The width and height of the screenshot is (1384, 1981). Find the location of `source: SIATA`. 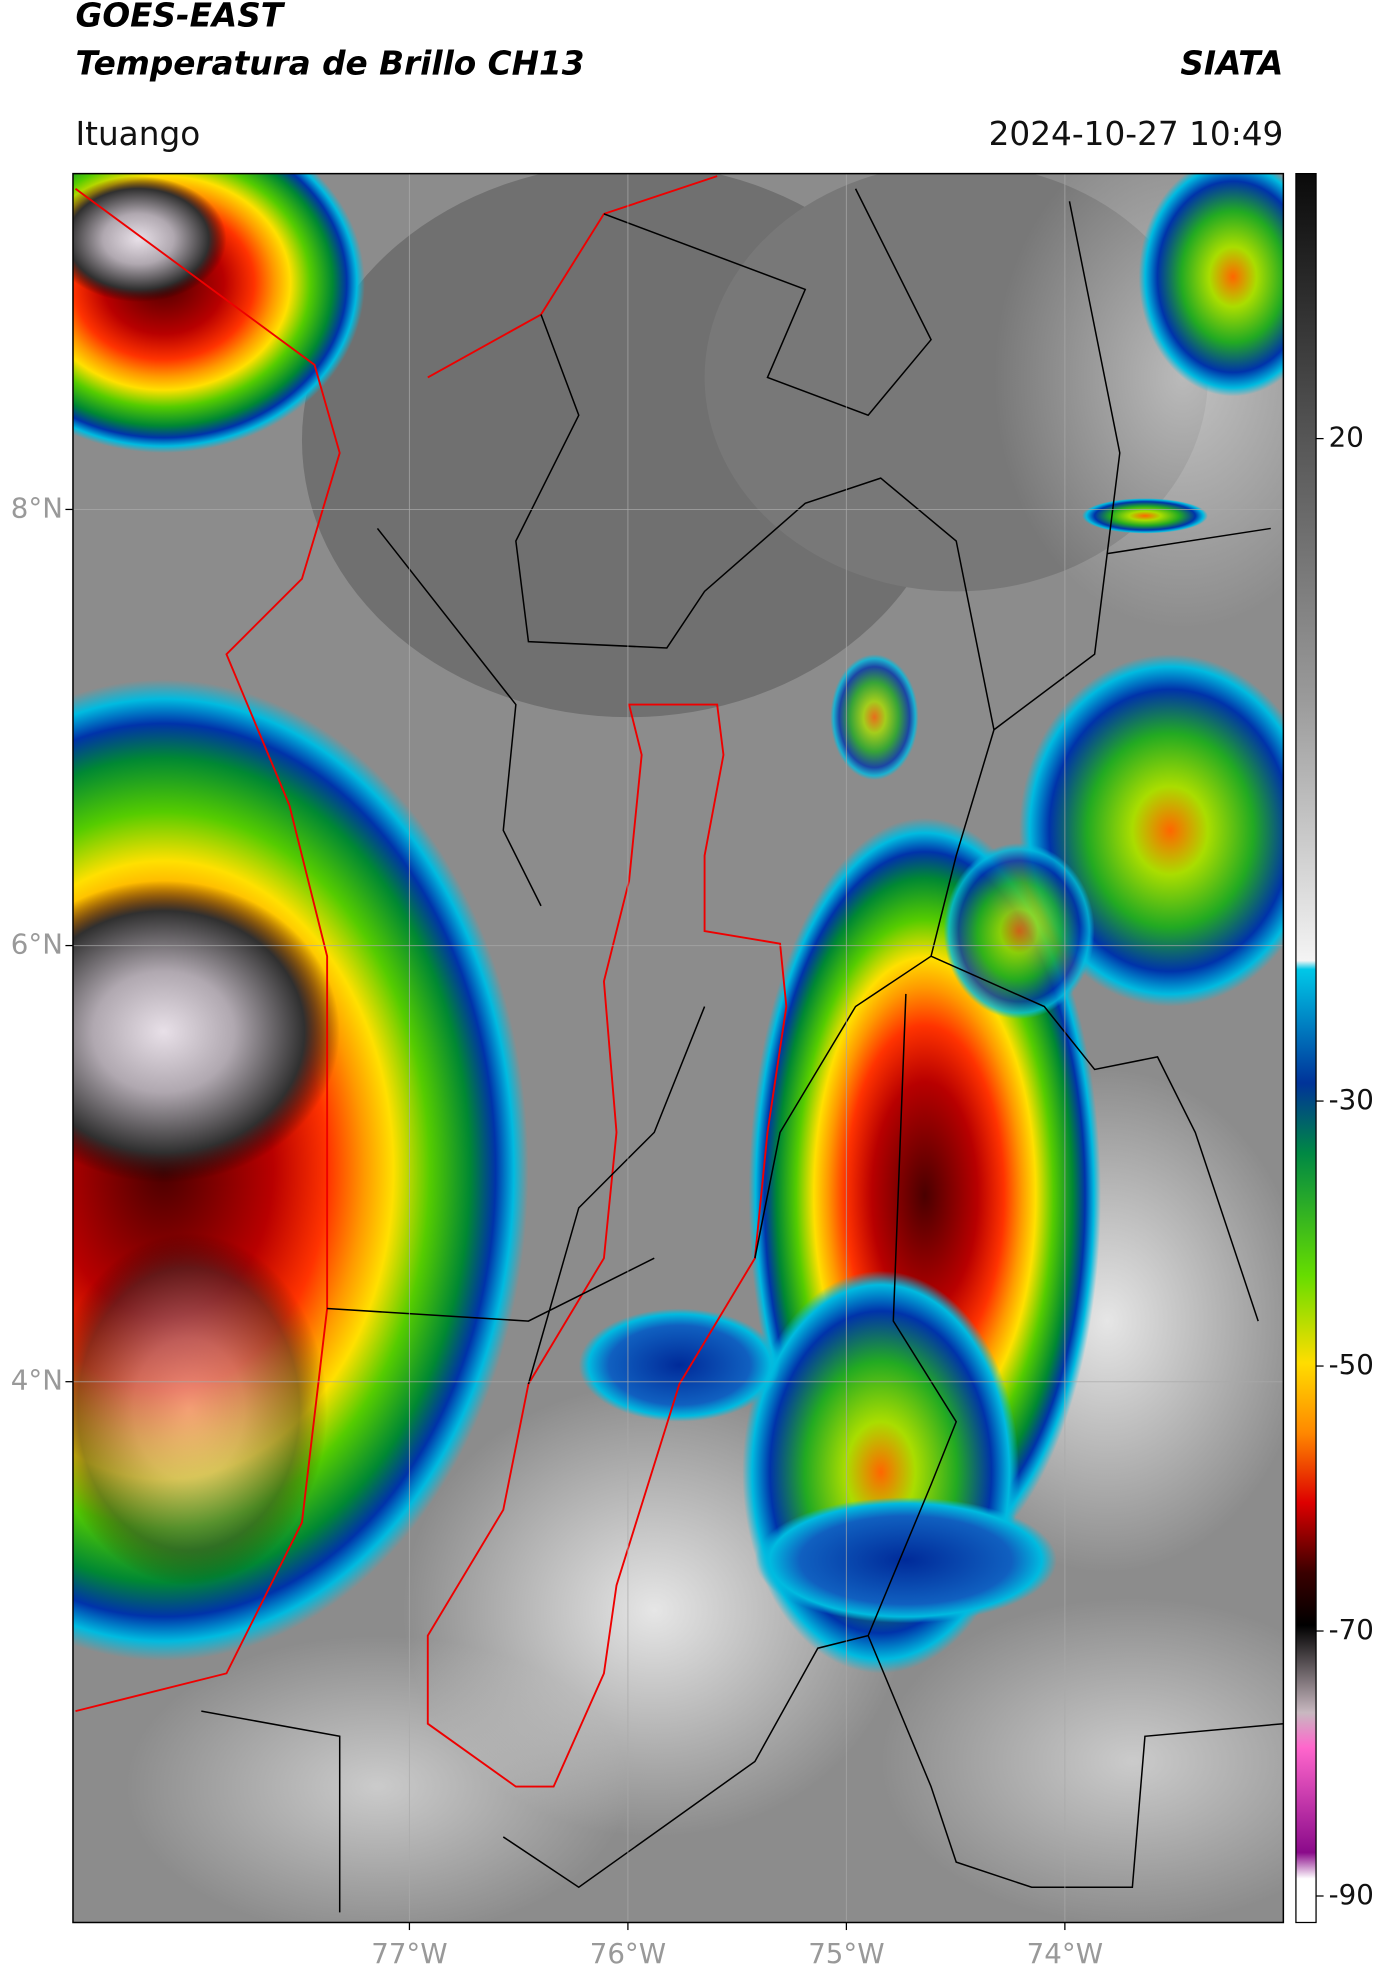

source: SIATA is located at coordinates (1231, 63).